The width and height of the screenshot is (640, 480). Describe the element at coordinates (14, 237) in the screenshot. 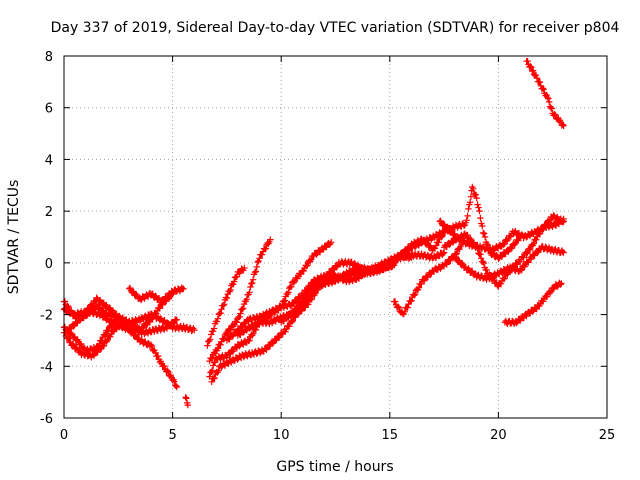

I see `y-axis-label: SDTVAR / TECUs` at that location.